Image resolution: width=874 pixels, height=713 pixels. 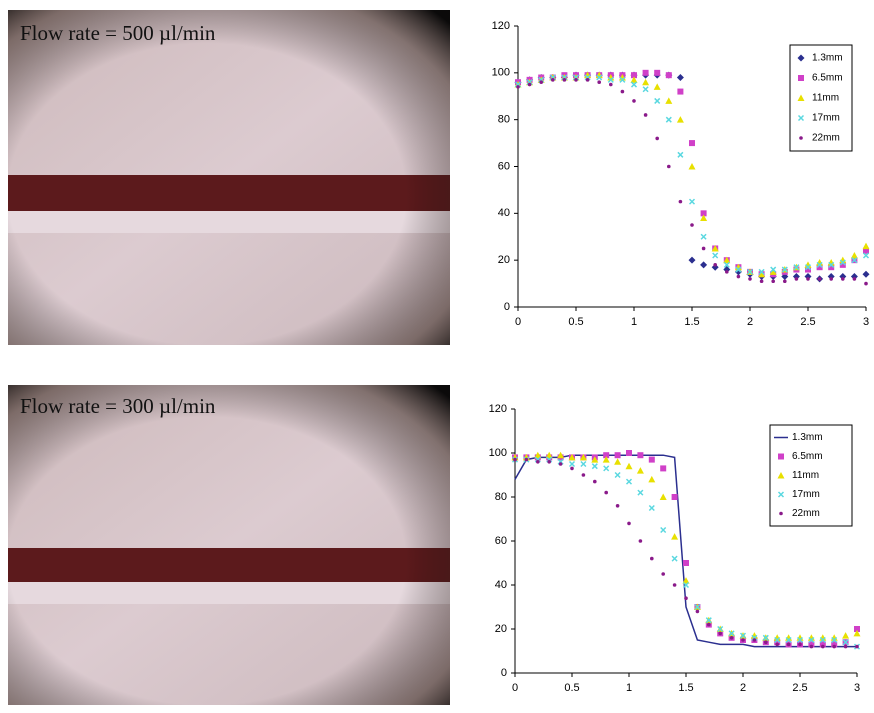 I want to click on x-tick-label: 3, so click(x=857, y=688).